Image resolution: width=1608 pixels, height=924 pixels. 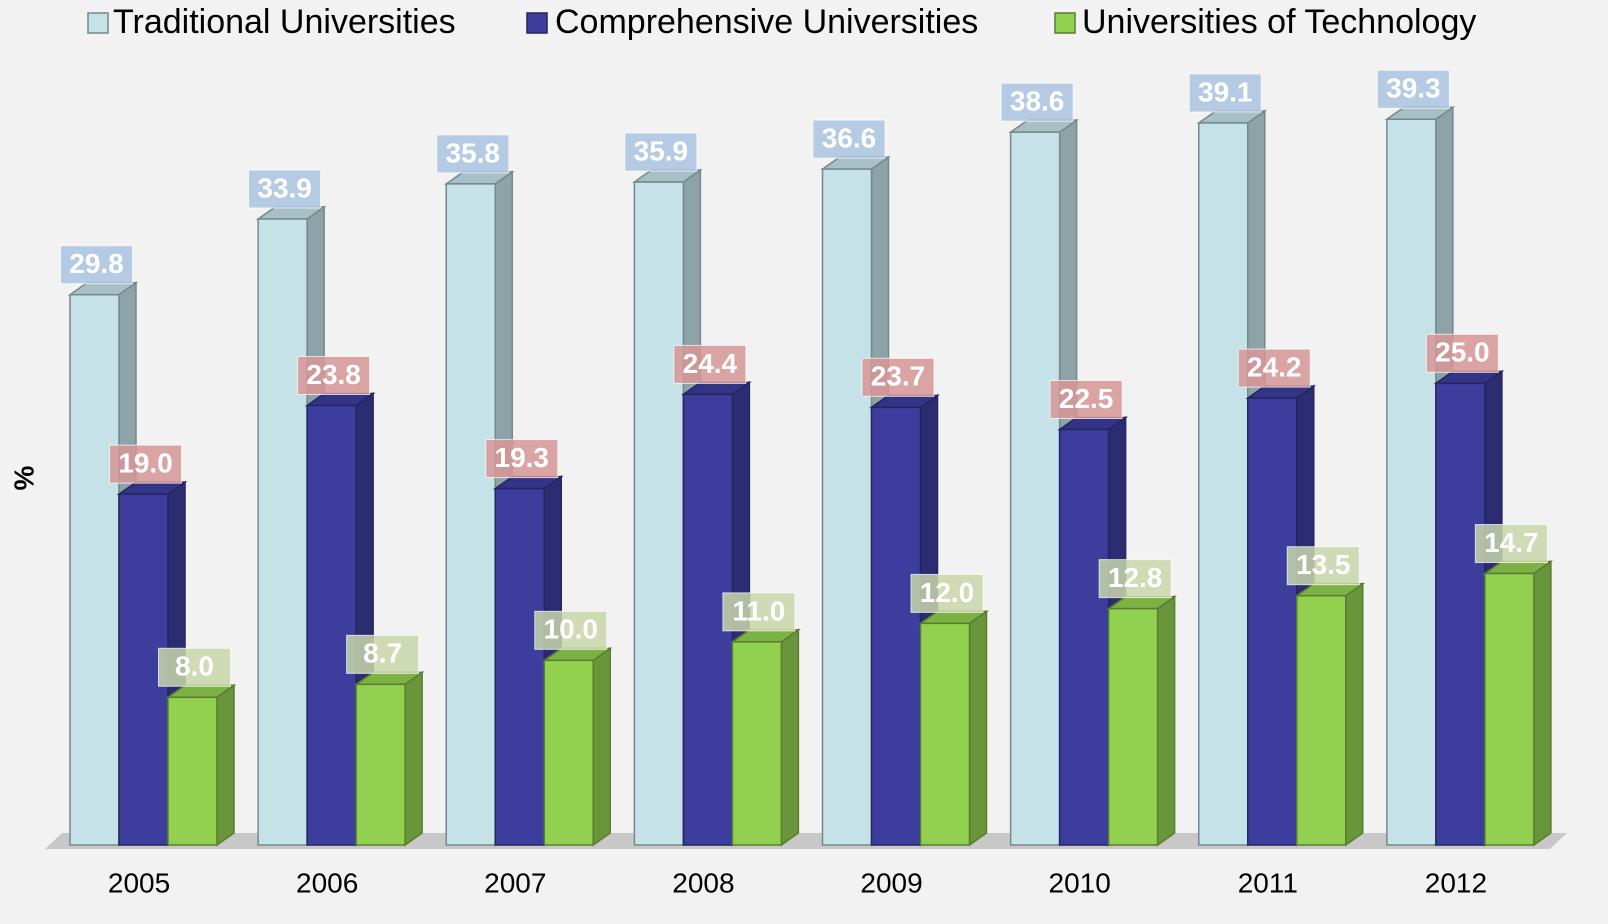 I want to click on value-label: 36.6, so click(x=849, y=138).